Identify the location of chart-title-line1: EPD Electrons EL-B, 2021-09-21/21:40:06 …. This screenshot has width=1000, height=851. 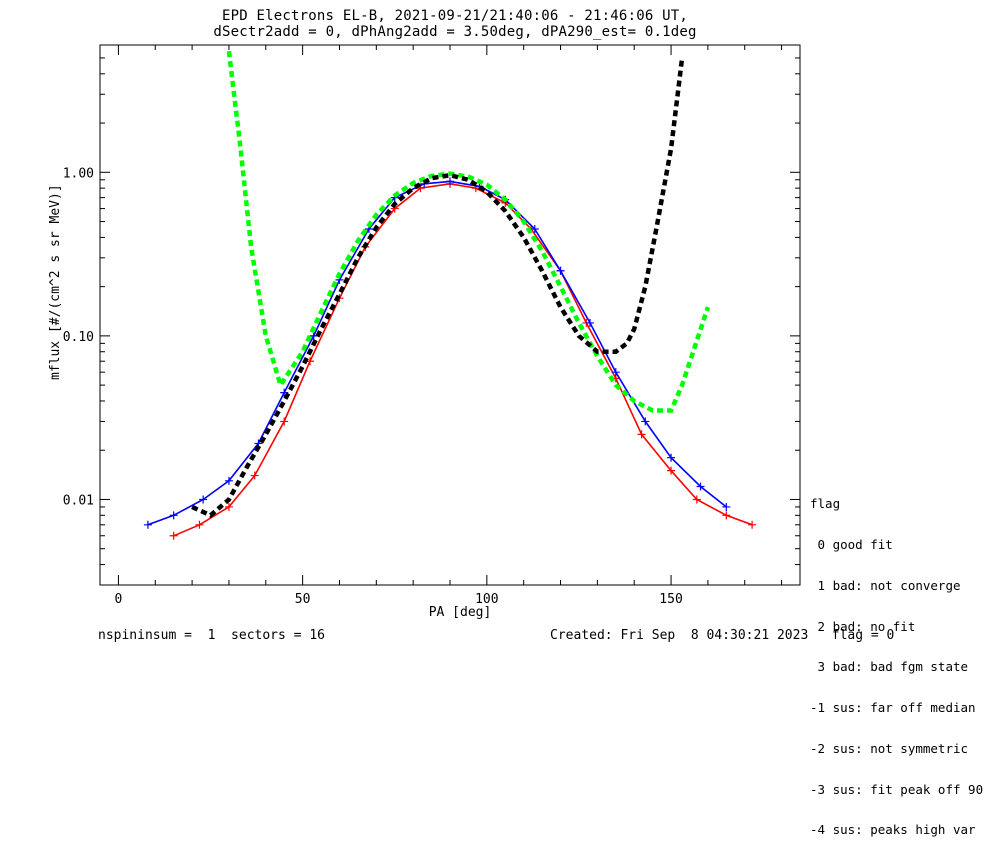
(455, 16).